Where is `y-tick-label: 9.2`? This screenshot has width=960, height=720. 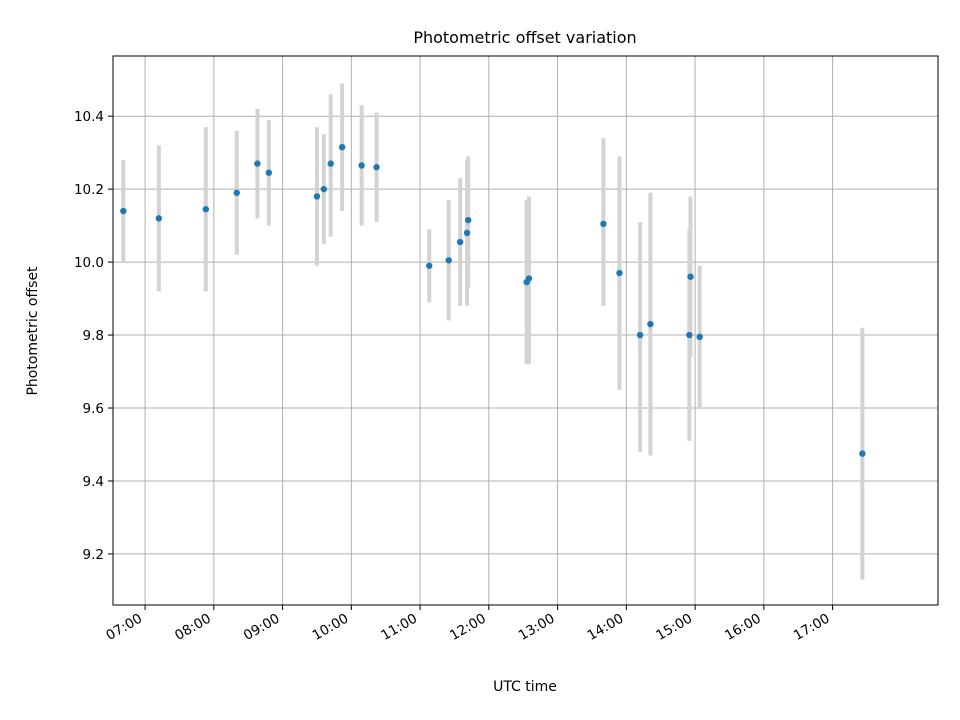 y-tick-label: 9.2 is located at coordinates (93, 555).